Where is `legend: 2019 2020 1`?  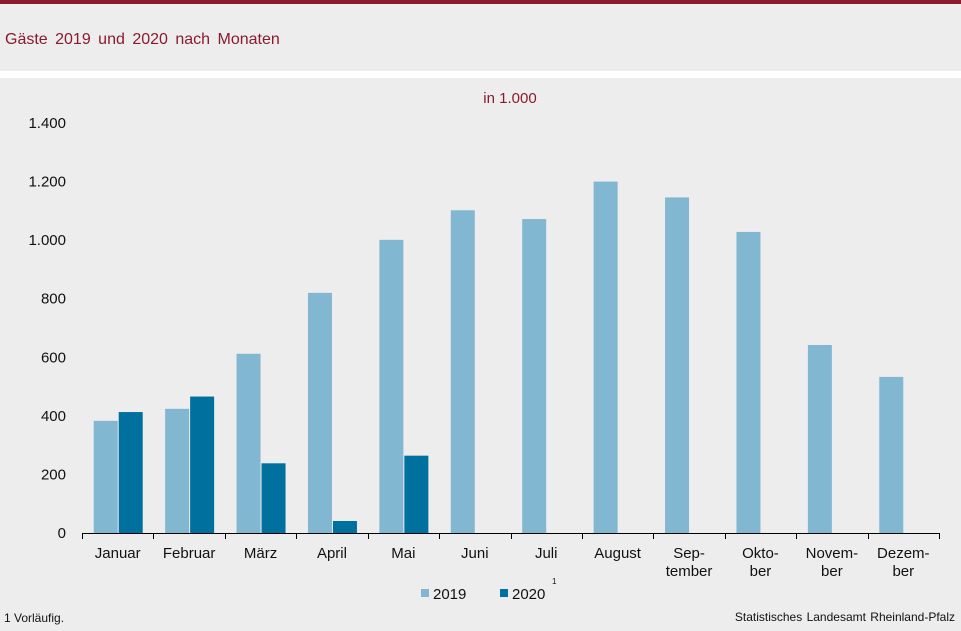
legend: 2019 2020 1 is located at coordinates (489, 590).